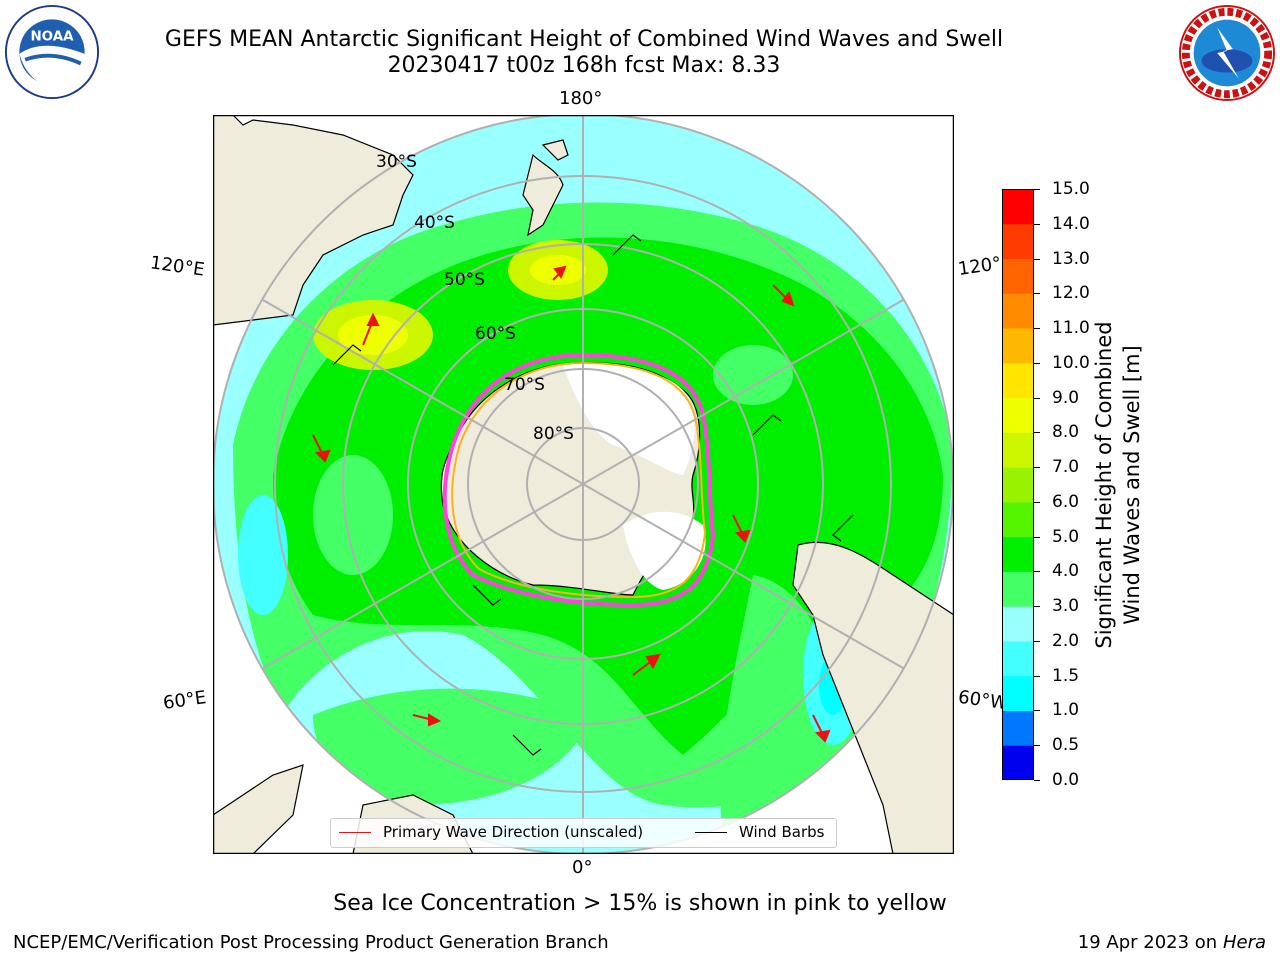  I want to click on sea-ice-edge, so click(579, 480).